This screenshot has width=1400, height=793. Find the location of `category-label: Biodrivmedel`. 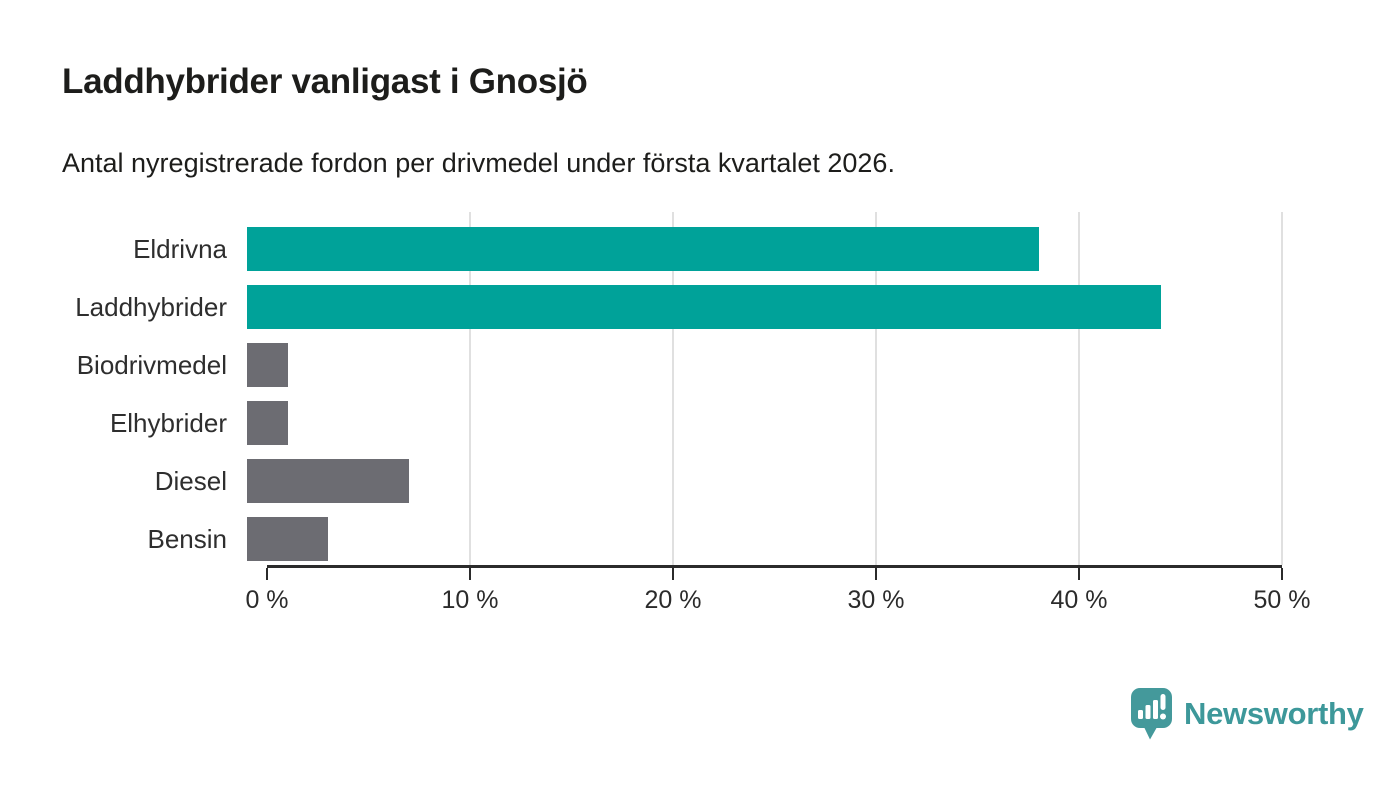

category-label: Biodrivmedel is located at coordinates (151, 364).